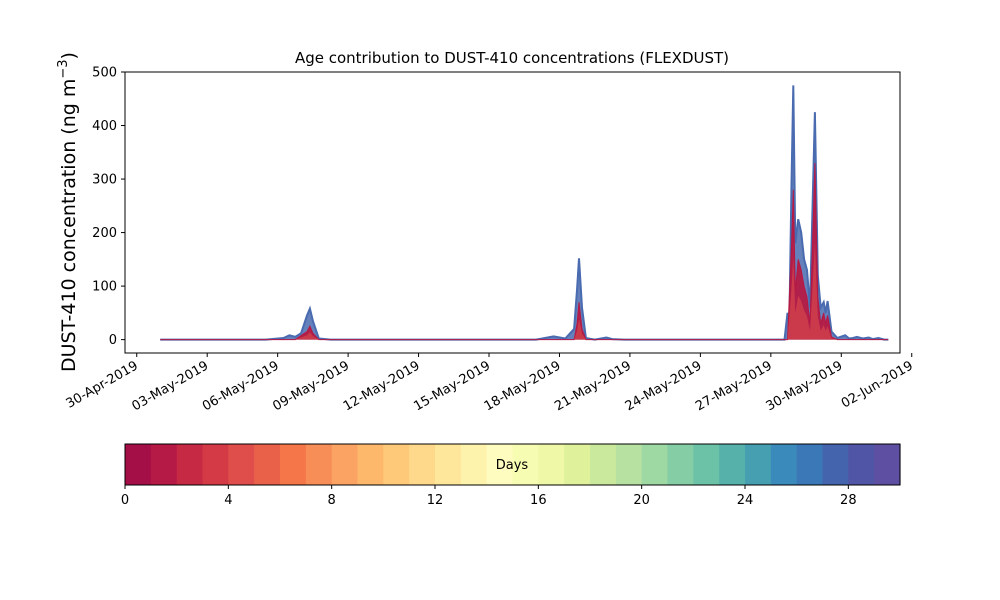 The height and width of the screenshot is (600, 1000). I want to click on colorbar-label: Days, so click(512, 465).